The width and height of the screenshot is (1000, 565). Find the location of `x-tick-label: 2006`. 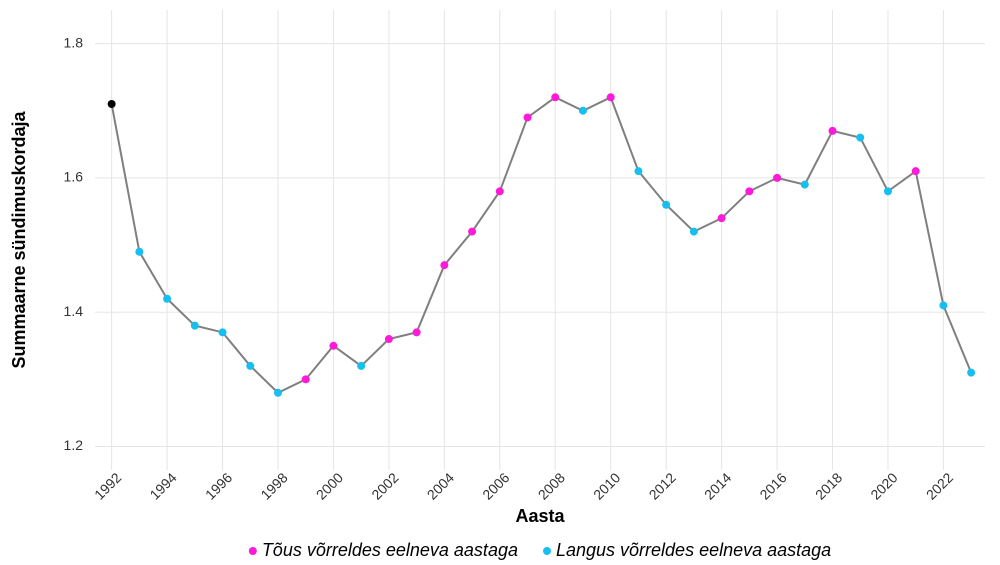

x-tick-label: 2006 is located at coordinates (495, 485).